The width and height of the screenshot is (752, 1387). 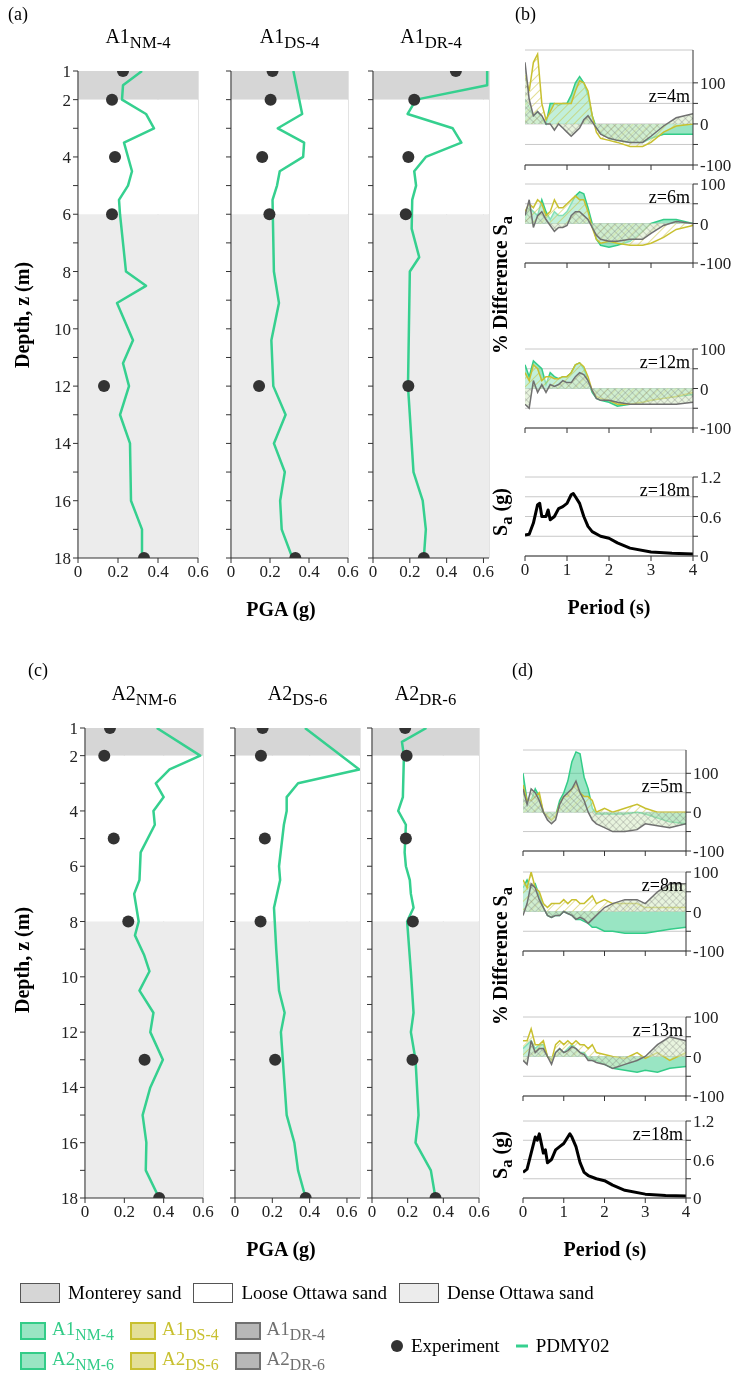 I want to click on chart-title: A2$_{DS-6}$, so click(x=297, y=696).